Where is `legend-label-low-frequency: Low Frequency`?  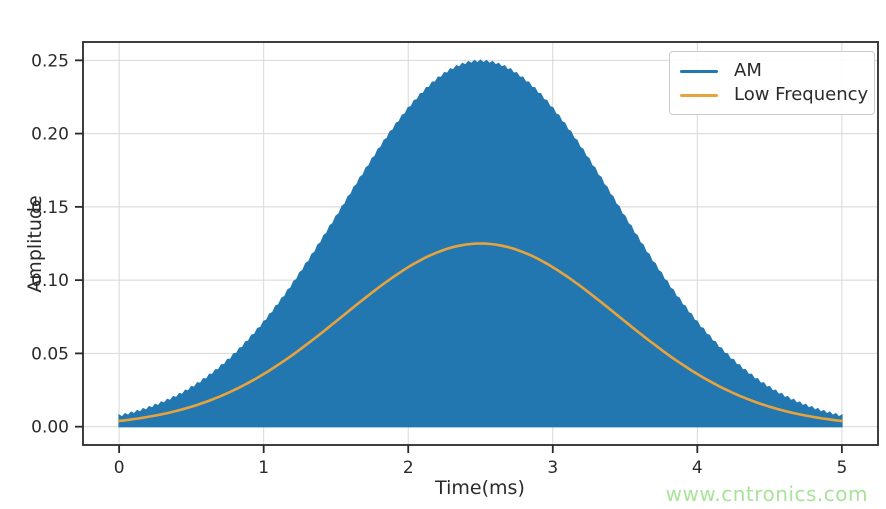
legend-label-low-frequency: Low Frequency is located at coordinates (801, 94).